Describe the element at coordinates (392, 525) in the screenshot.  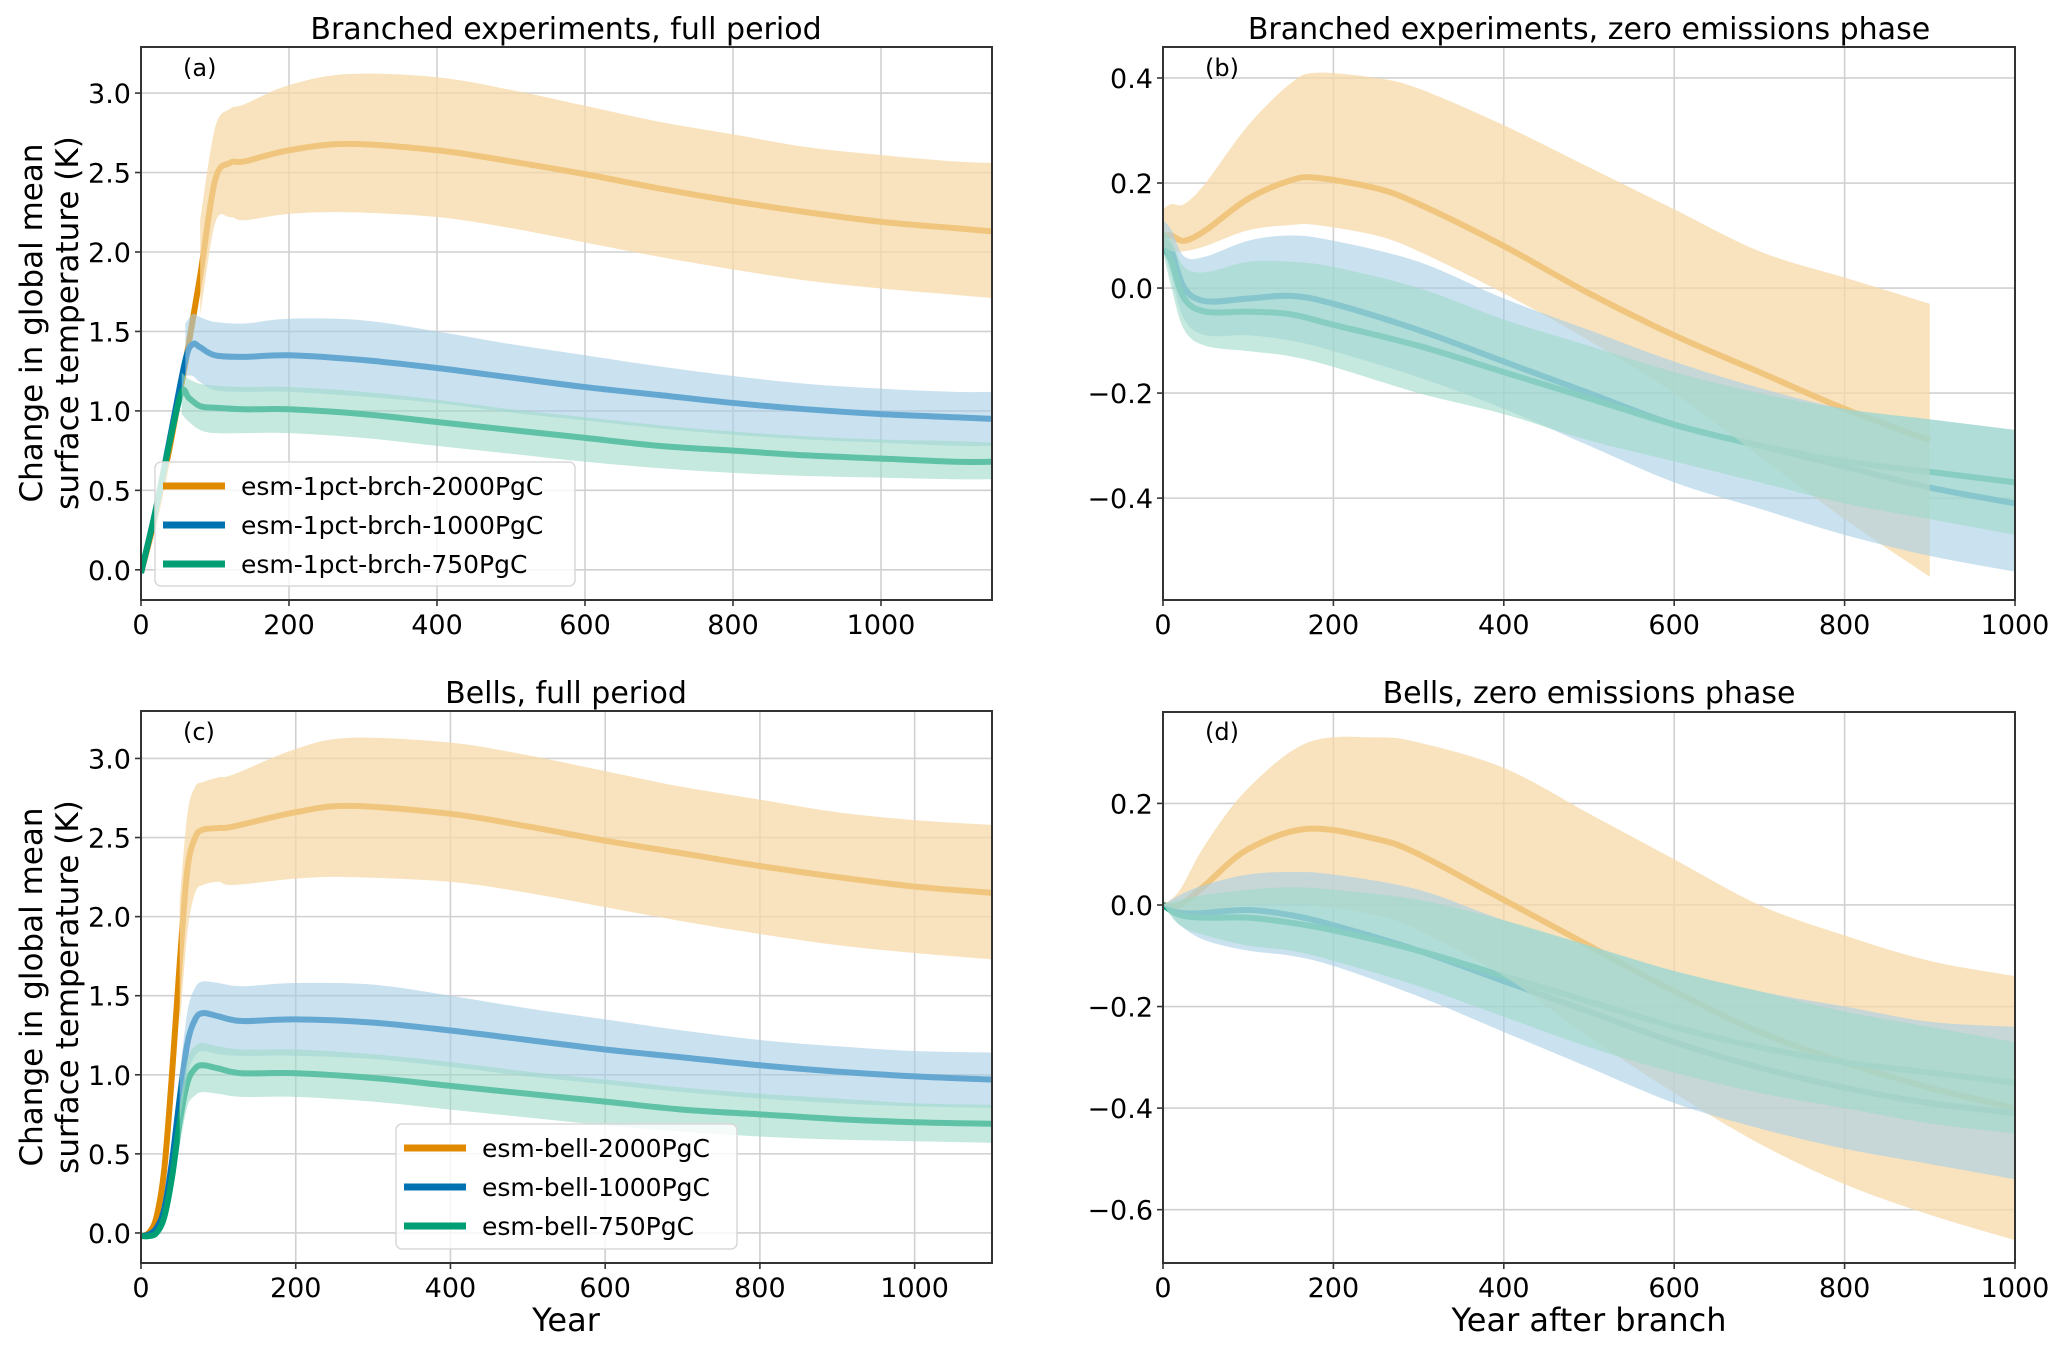
I see `legend-entry: esm-1pct-brch-1000PgC` at that location.